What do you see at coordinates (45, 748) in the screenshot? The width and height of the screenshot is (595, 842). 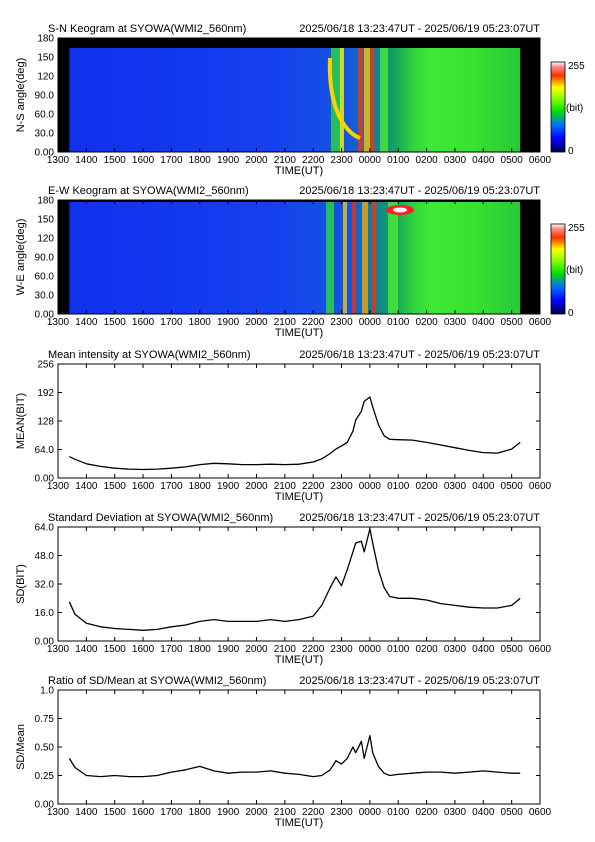 I see `y-tick-label: 0.50` at bounding box center [45, 748].